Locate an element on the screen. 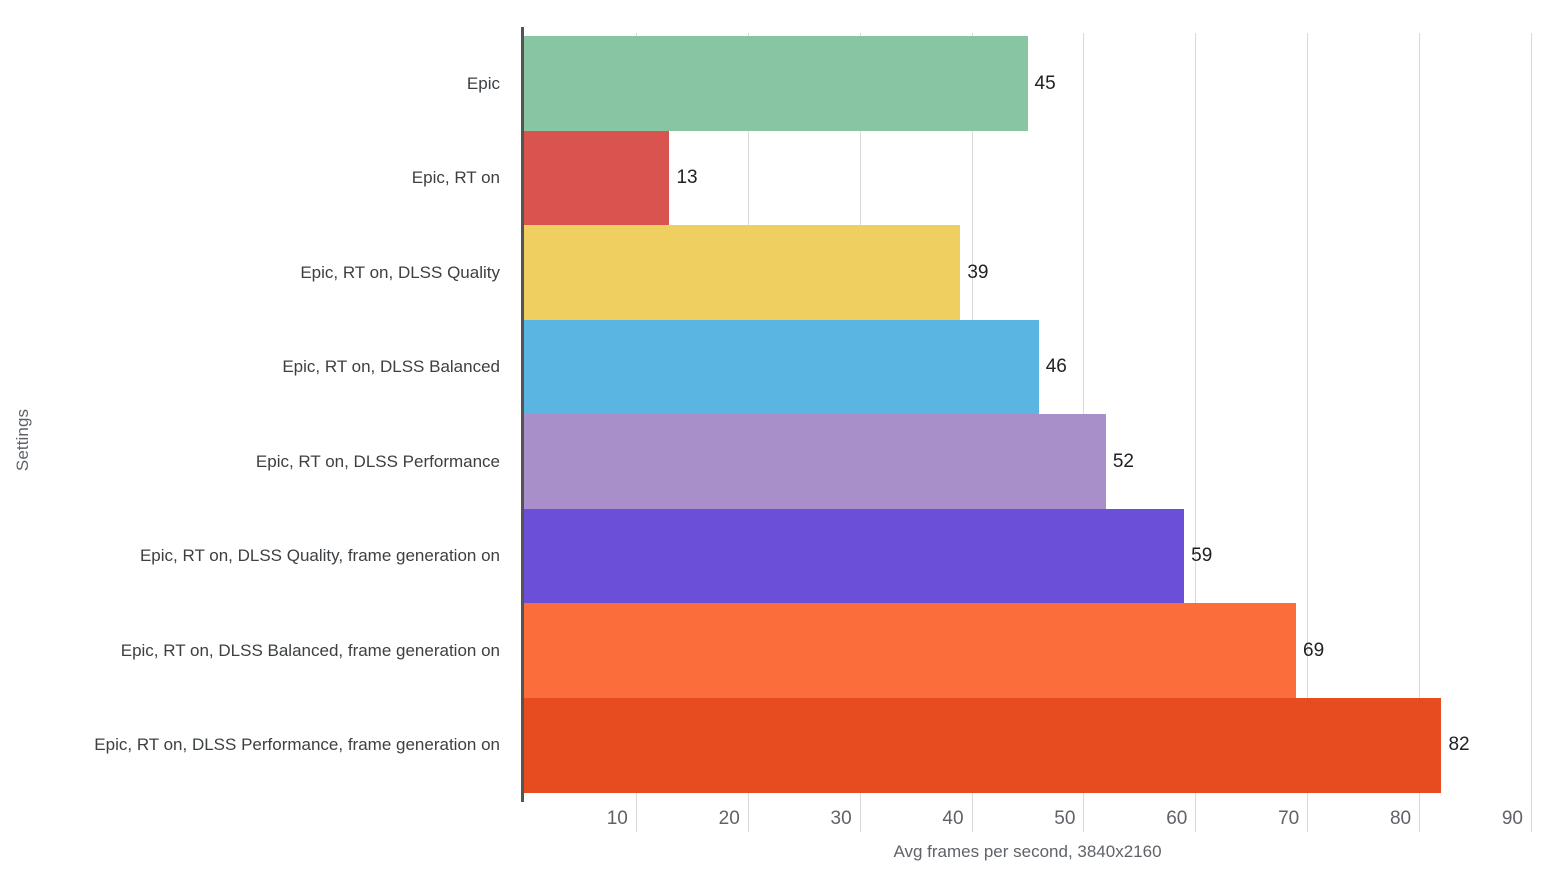 Image resolution: width=1564 pixels, height=880 pixels. x-tick-label: 80 is located at coordinates (1400, 818).